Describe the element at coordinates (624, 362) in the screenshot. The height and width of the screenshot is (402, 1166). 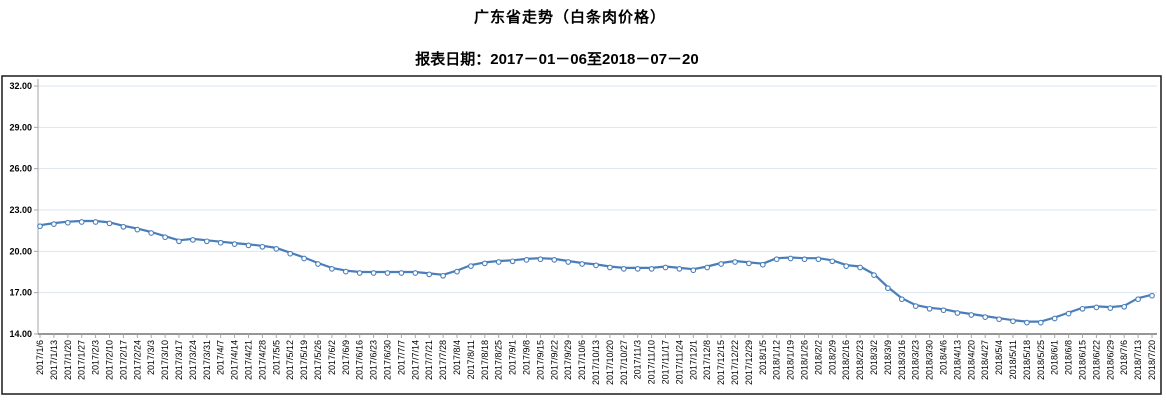
I see `x-axis-label: 2017/10/27` at that location.